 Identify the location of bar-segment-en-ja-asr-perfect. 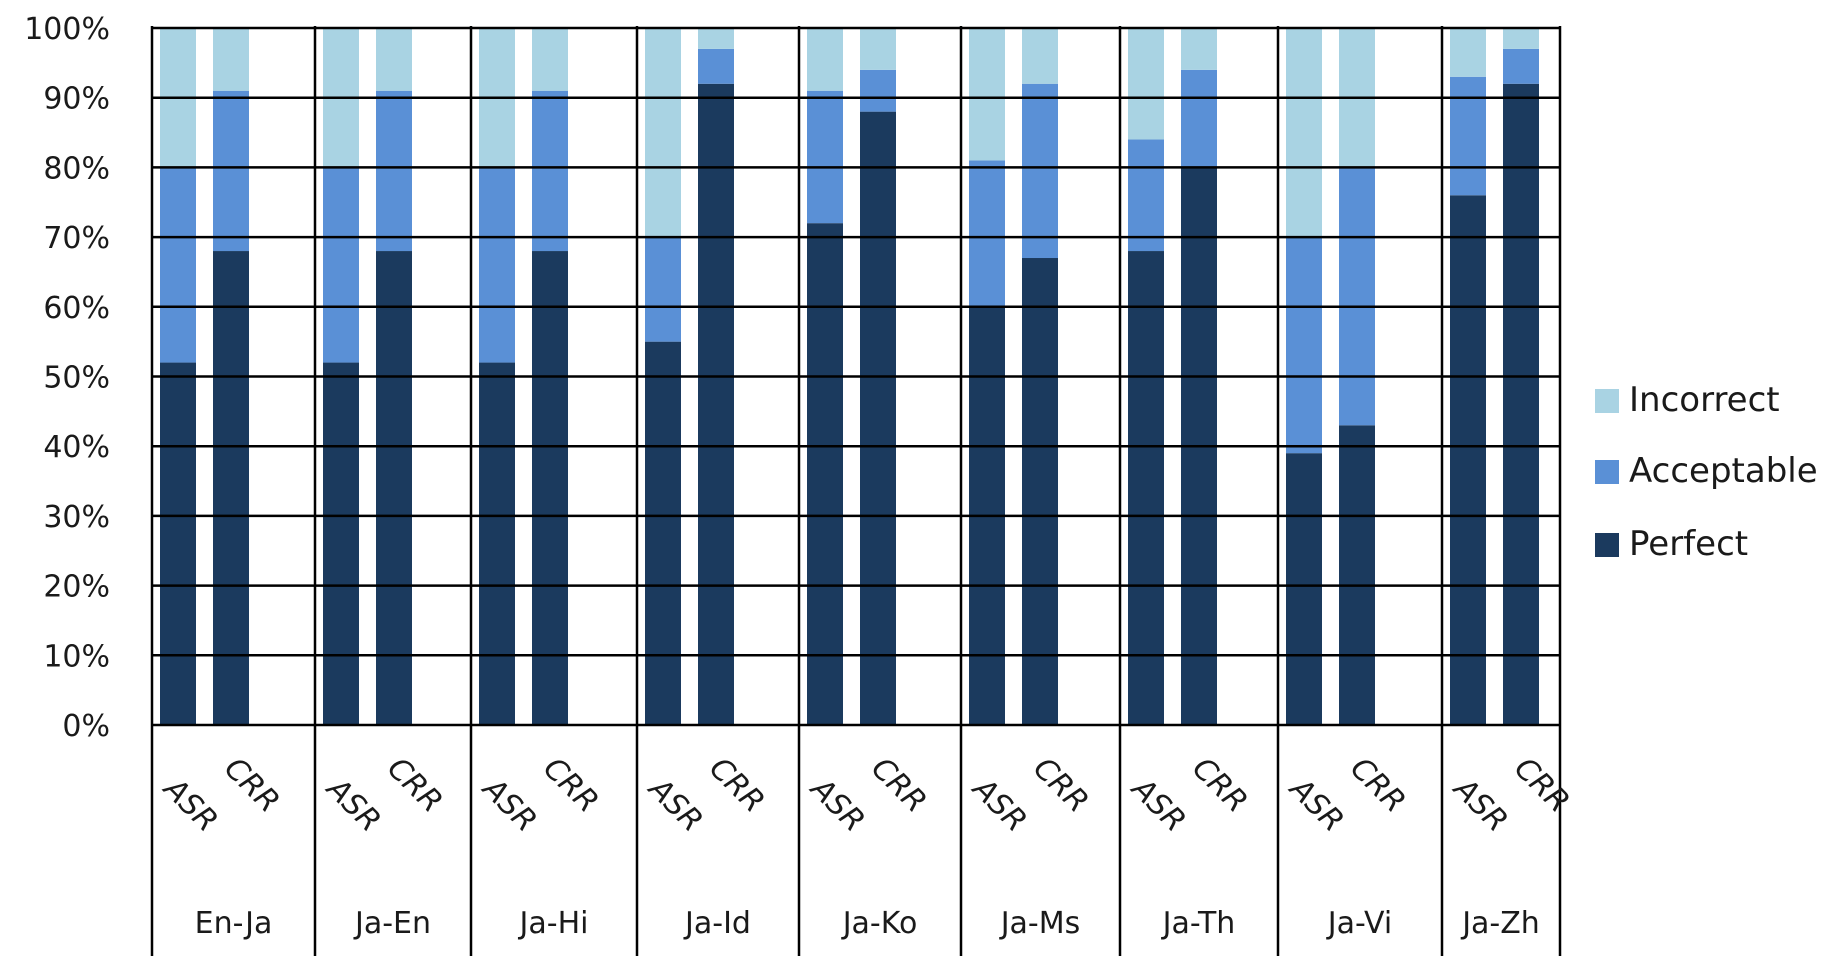
(178, 543).